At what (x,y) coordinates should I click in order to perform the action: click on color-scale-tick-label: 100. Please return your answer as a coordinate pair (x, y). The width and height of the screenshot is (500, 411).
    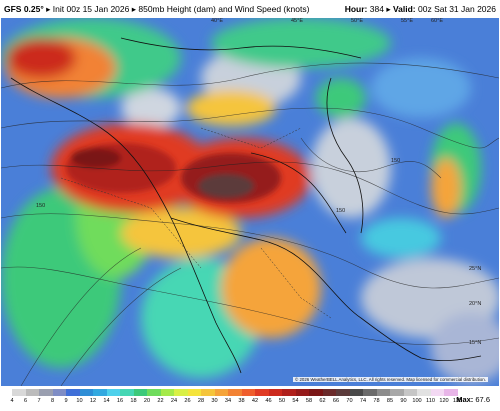
    Looking at the image, I should click on (417, 401).